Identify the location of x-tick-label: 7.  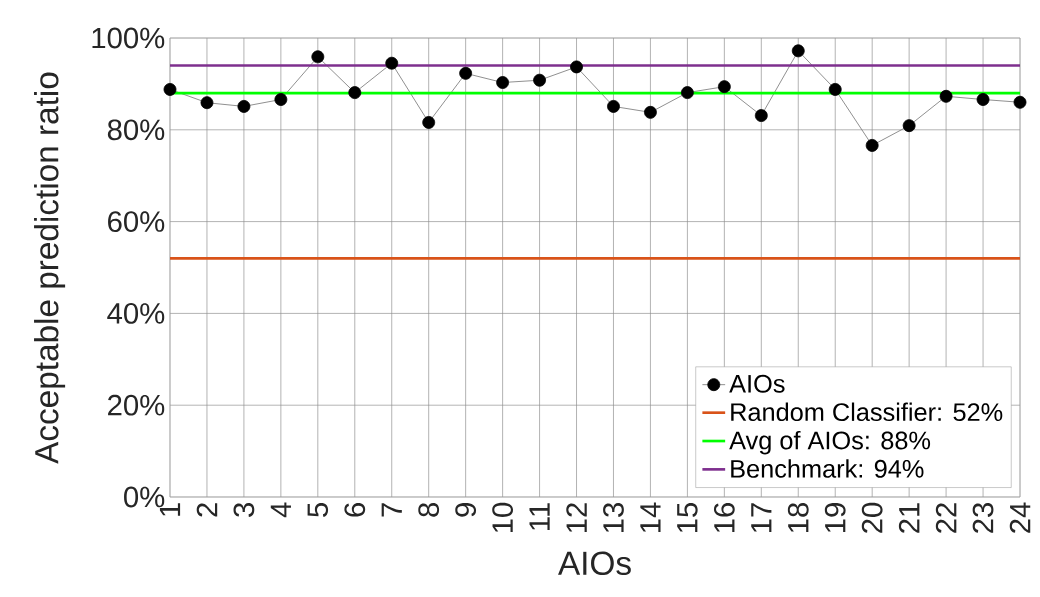
(391, 510).